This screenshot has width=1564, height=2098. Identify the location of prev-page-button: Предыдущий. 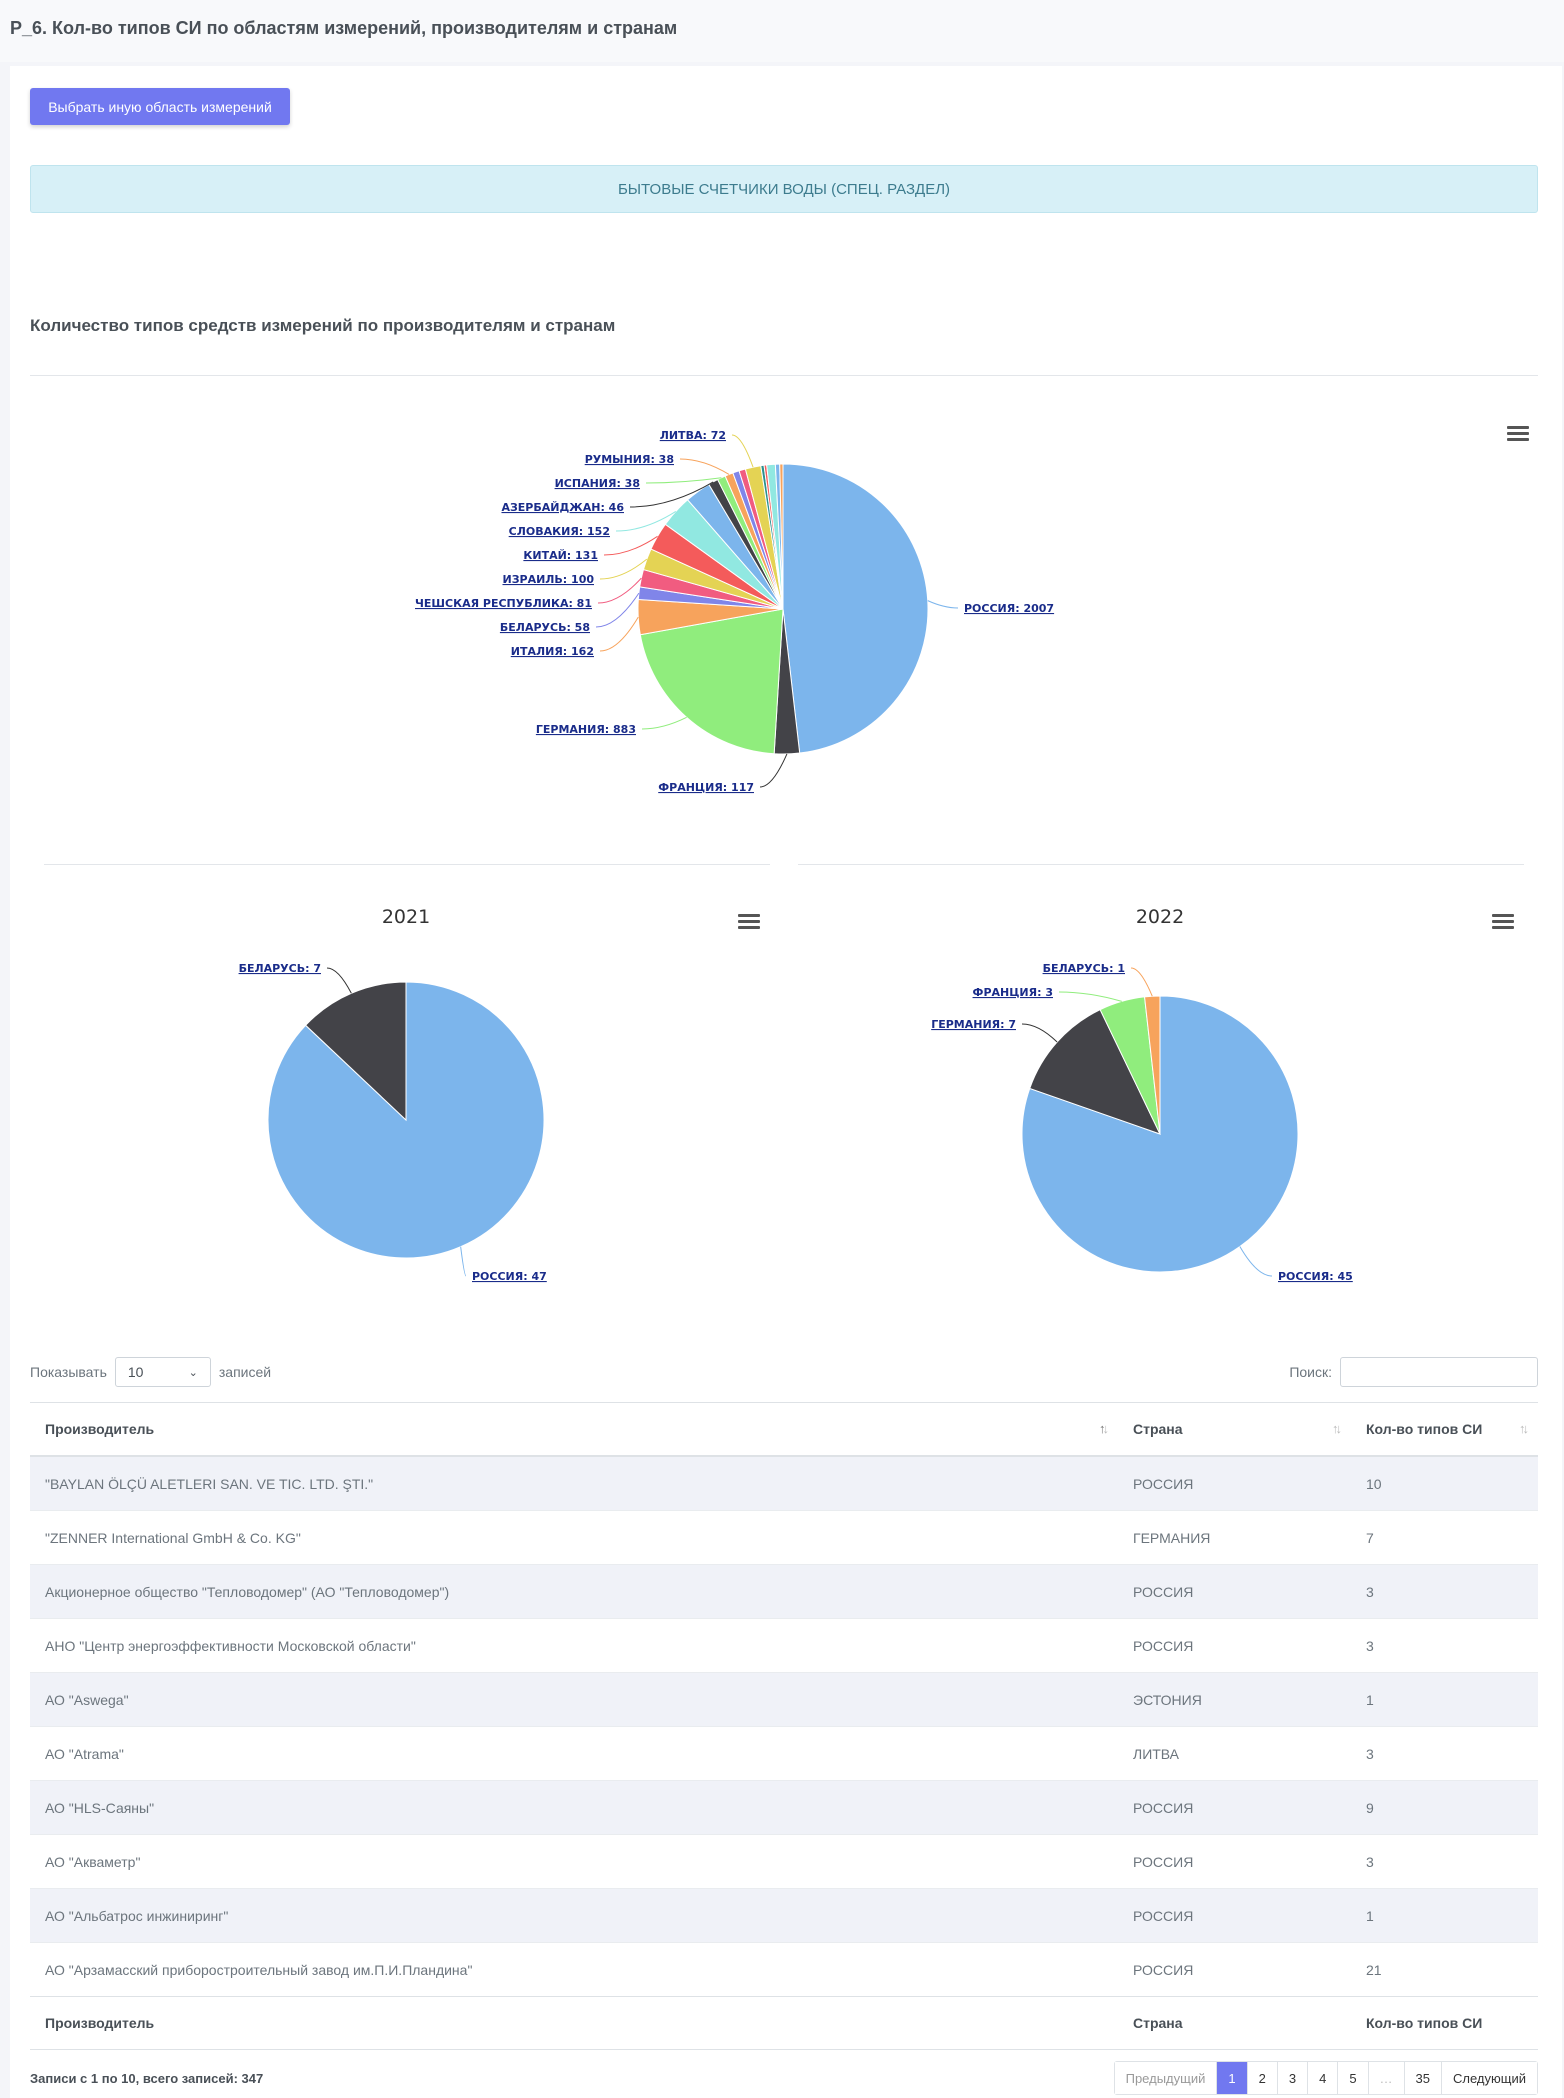
(1165, 2078).